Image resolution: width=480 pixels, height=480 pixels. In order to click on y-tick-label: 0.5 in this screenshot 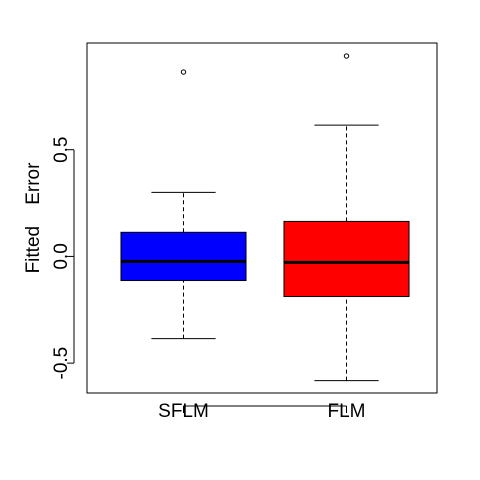, I will do `click(61, 149)`.